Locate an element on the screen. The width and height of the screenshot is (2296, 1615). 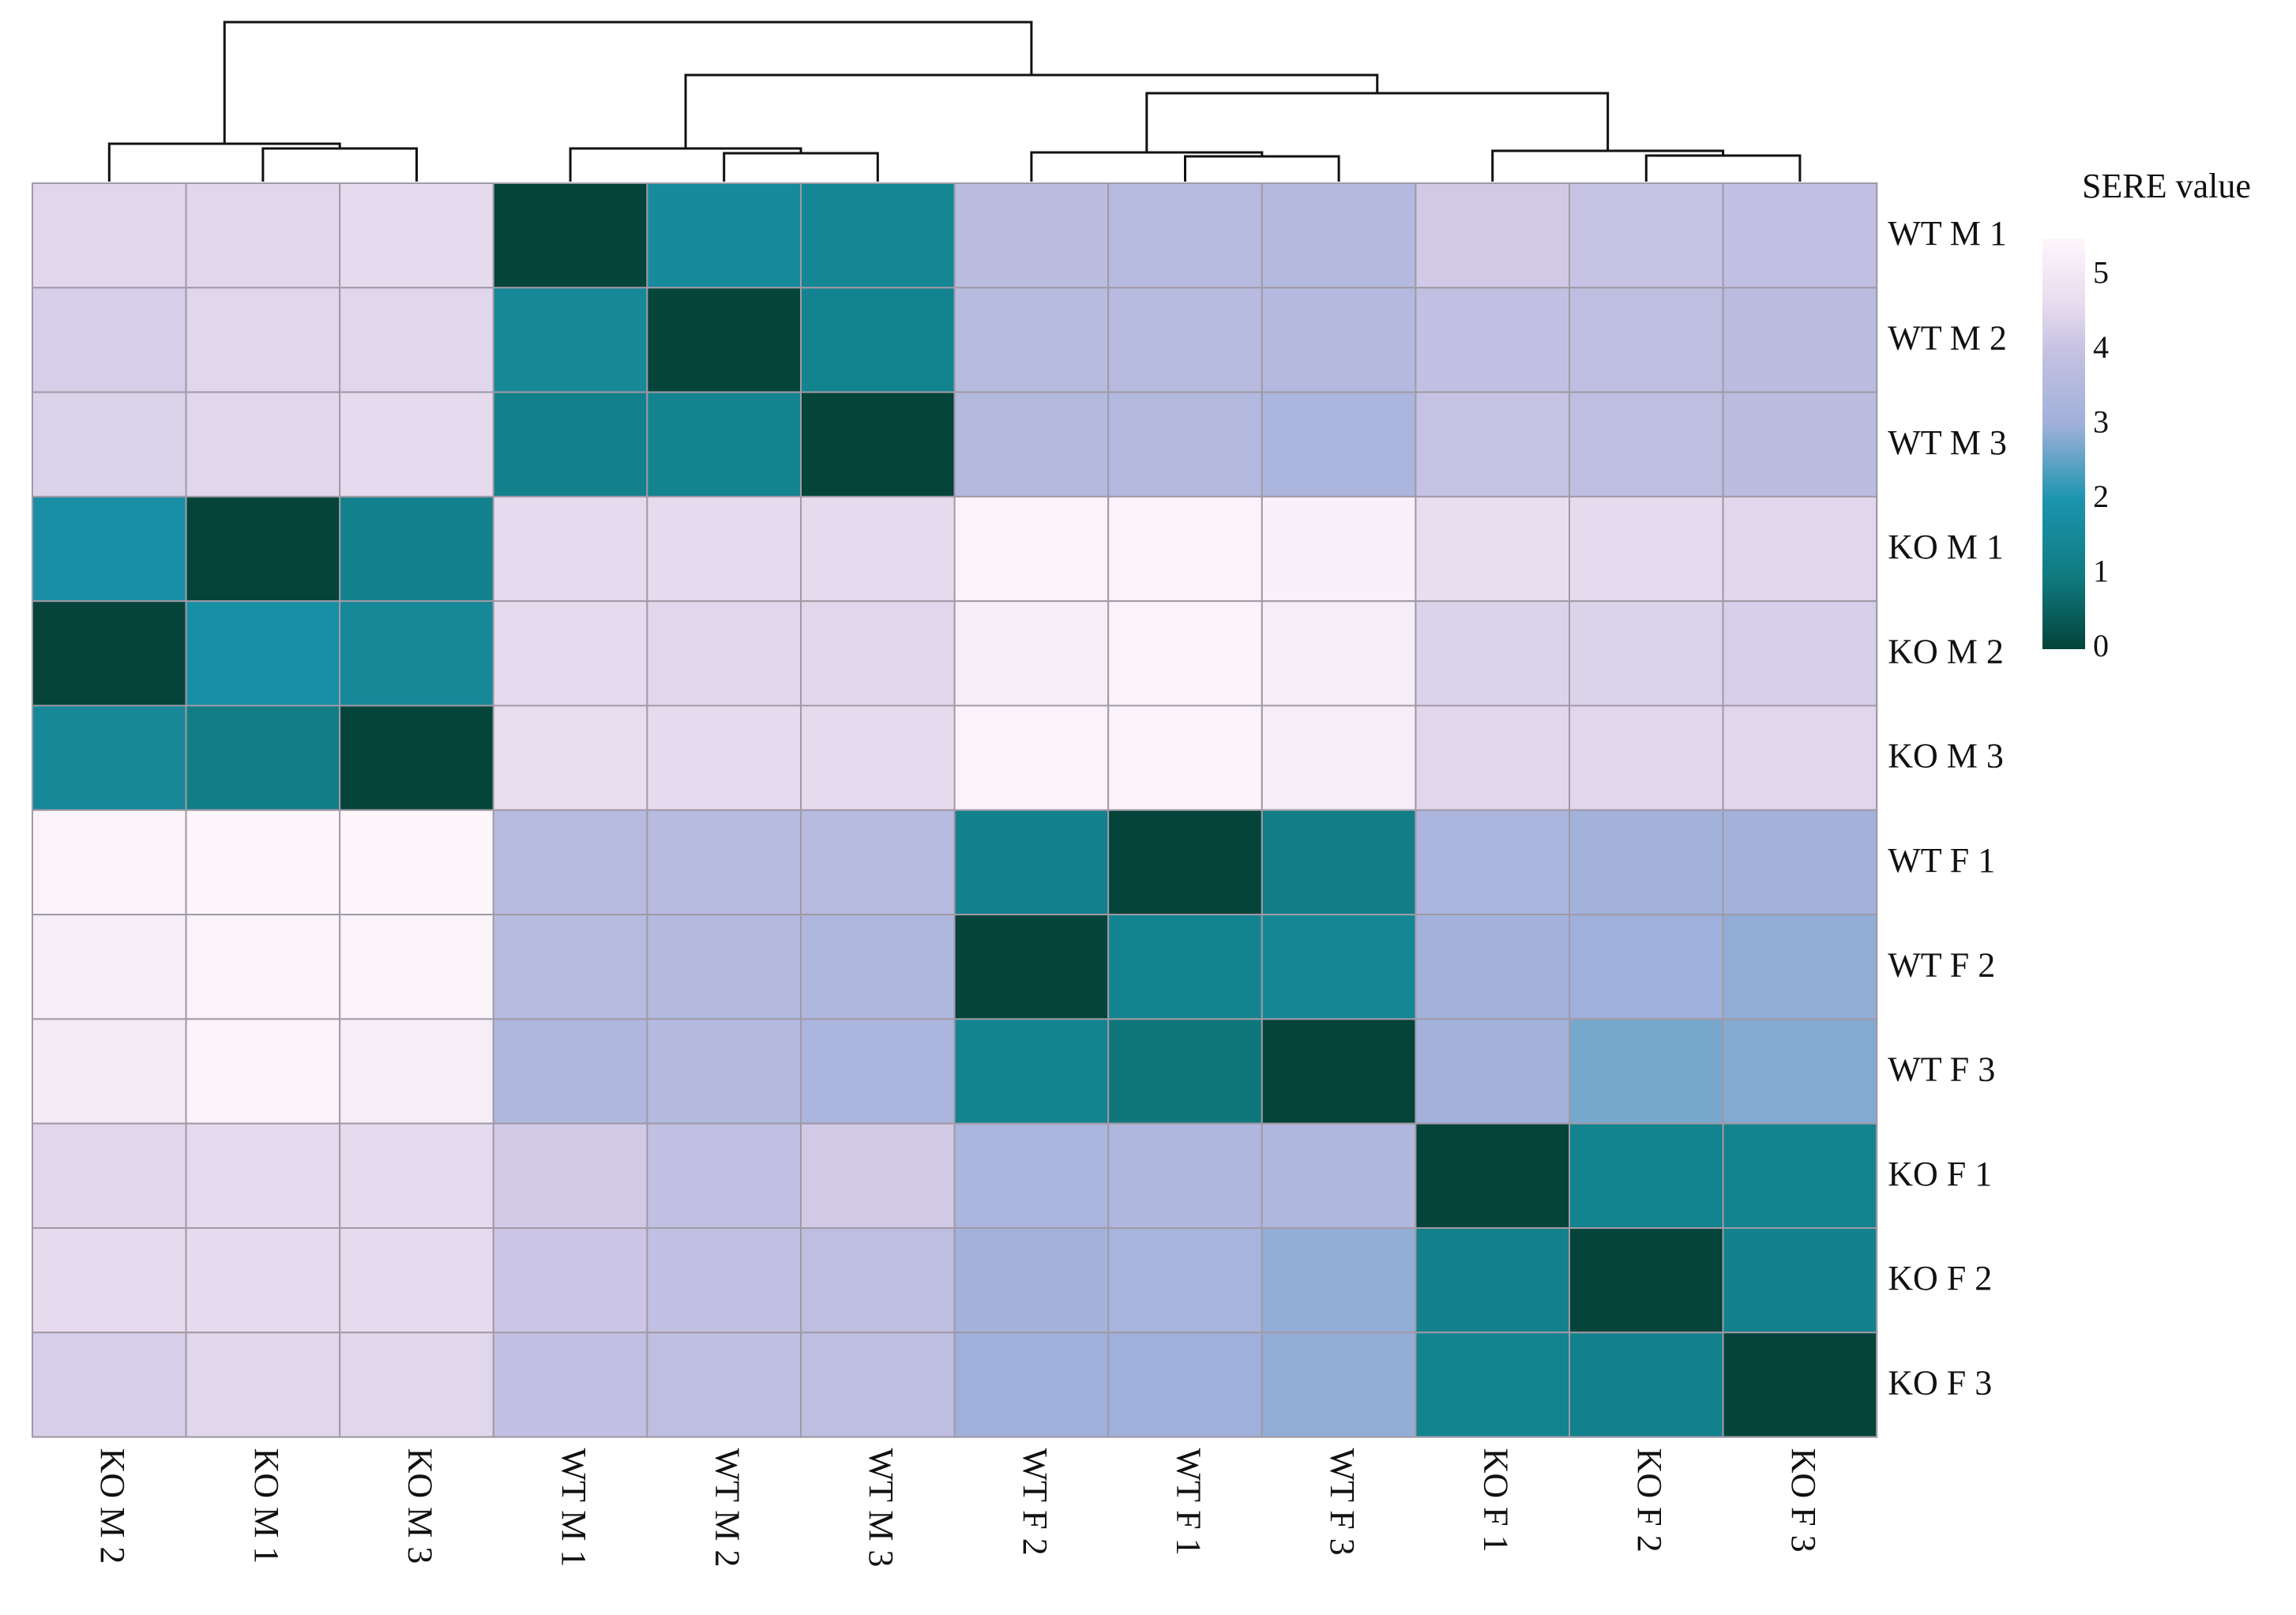
row-label: KO M 2 is located at coordinates (1946, 651).